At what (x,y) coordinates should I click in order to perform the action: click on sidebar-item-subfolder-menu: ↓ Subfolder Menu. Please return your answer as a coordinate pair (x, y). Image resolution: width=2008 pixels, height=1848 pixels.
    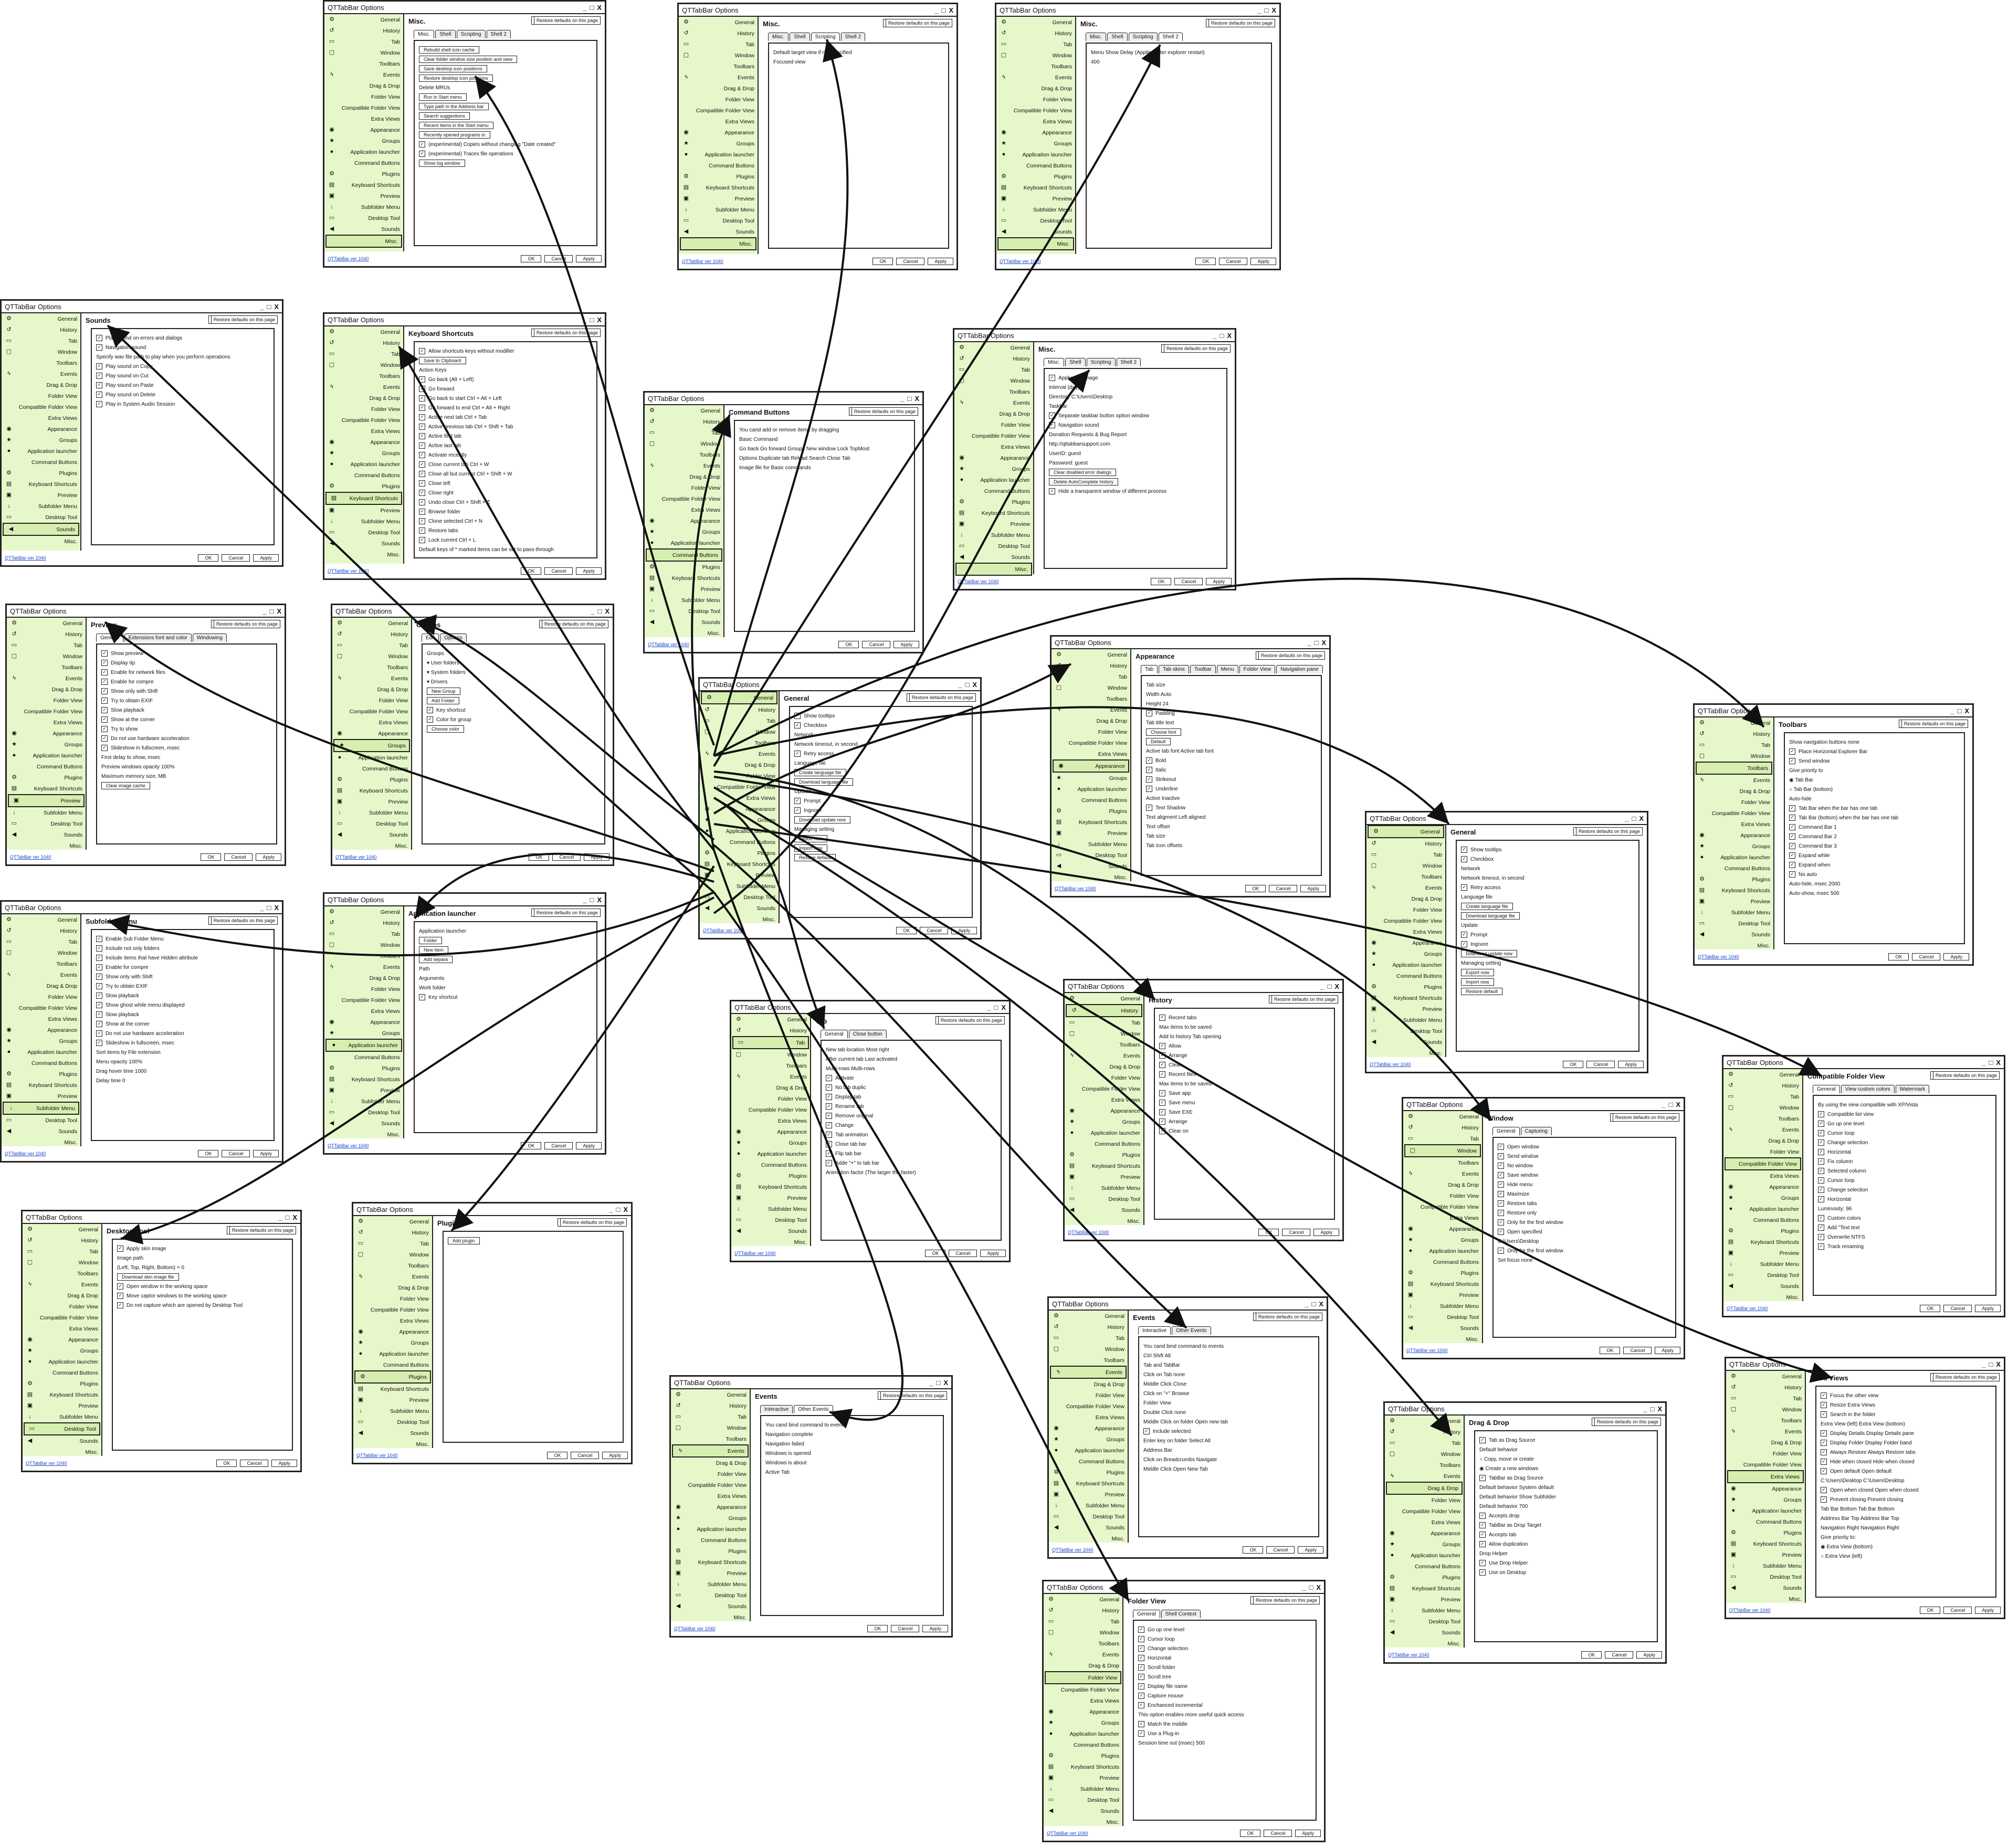
    Looking at the image, I should click on (1734, 912).